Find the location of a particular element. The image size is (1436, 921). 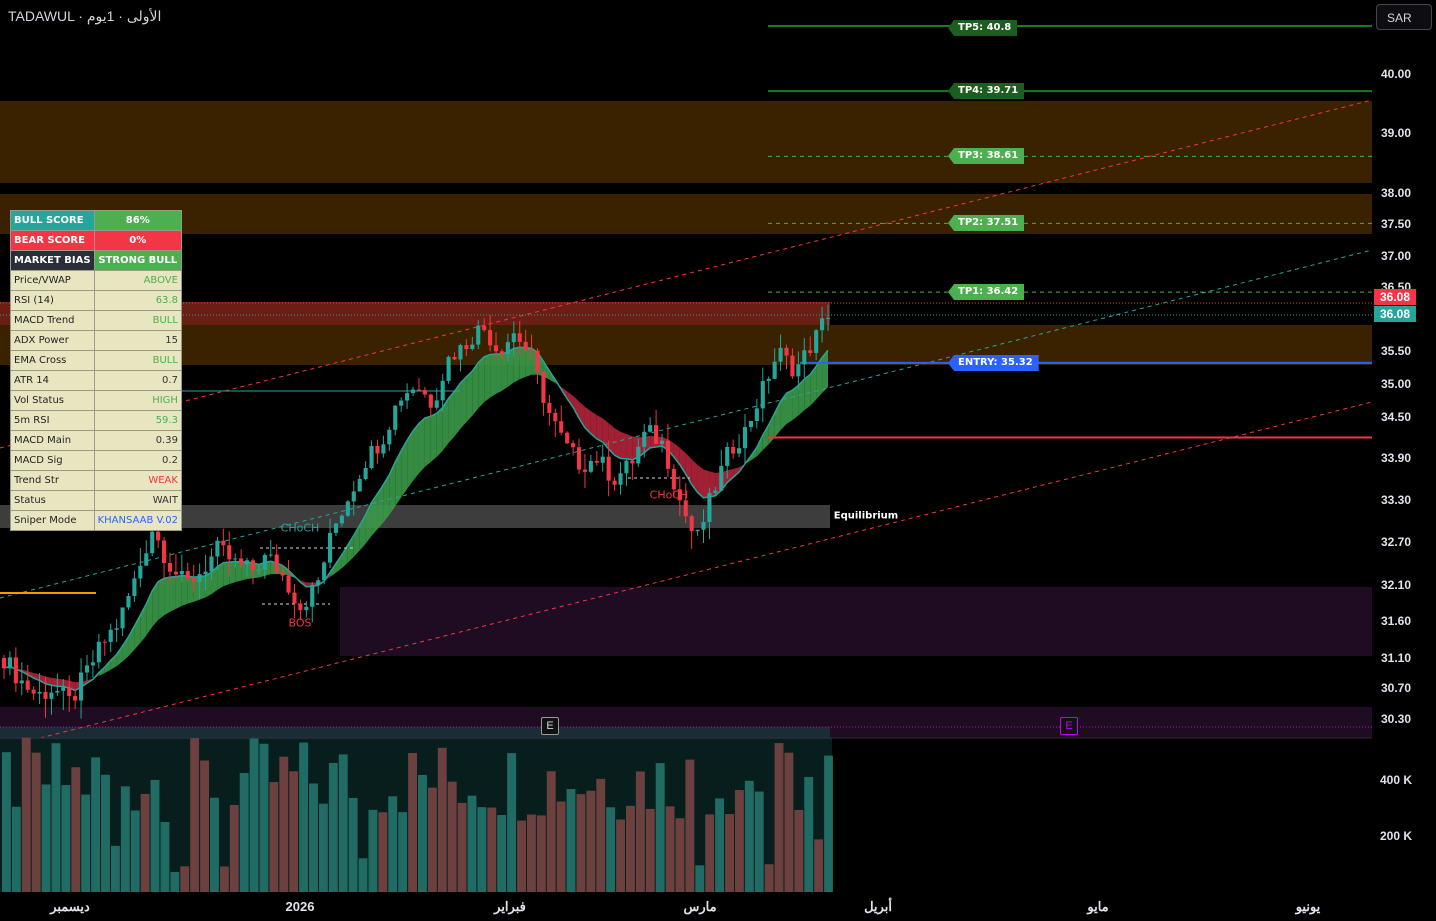

premium-zone is located at coordinates (415, 313).